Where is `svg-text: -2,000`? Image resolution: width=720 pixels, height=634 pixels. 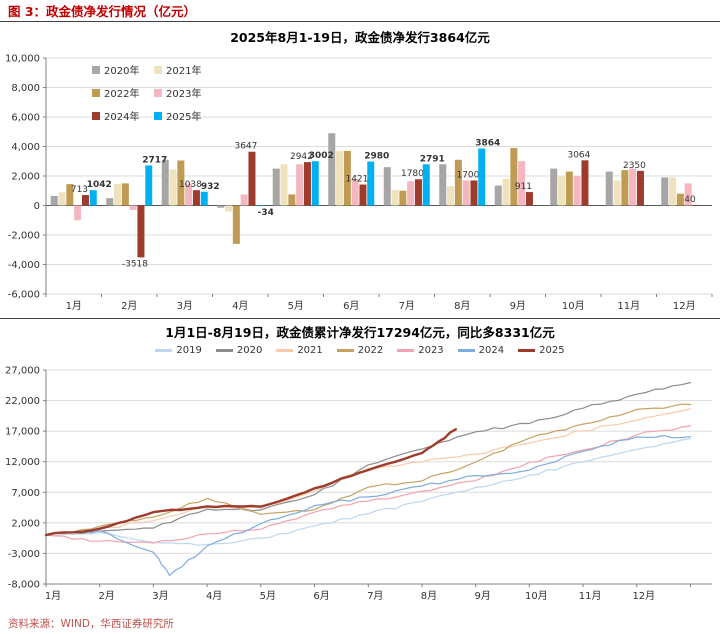 svg-text: -2,000 is located at coordinates (24, 236).